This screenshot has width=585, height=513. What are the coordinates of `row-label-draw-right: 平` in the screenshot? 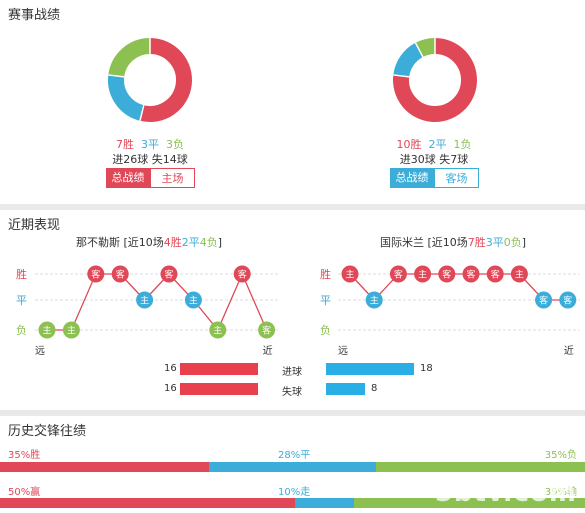 It's located at (325, 300).